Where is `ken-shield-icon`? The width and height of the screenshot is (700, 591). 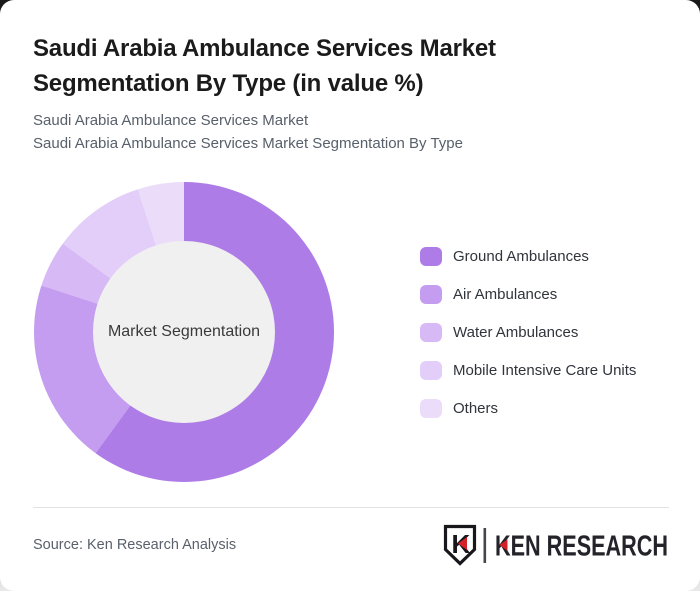 ken-shield-icon is located at coordinates (460, 545).